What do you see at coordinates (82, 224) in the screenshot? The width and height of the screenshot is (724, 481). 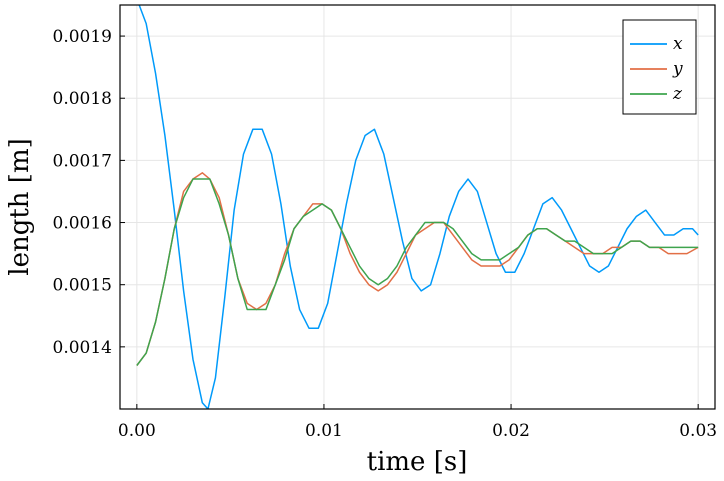 I see `y-tick-label: 0.0016` at bounding box center [82, 224].